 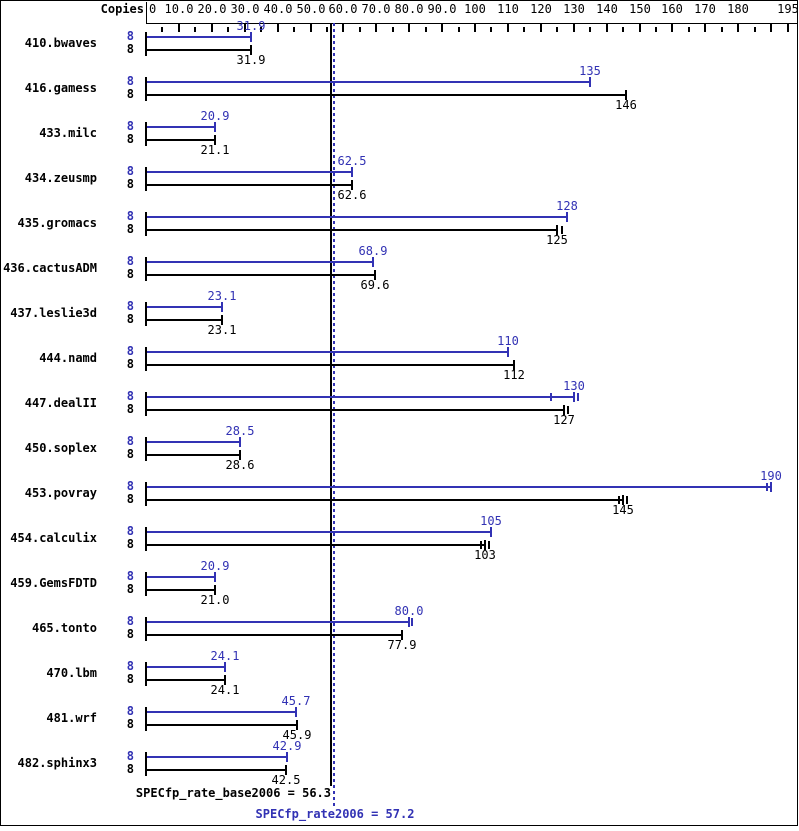 What do you see at coordinates (623, 510) in the screenshot?
I see `base-value-label: 145` at bounding box center [623, 510].